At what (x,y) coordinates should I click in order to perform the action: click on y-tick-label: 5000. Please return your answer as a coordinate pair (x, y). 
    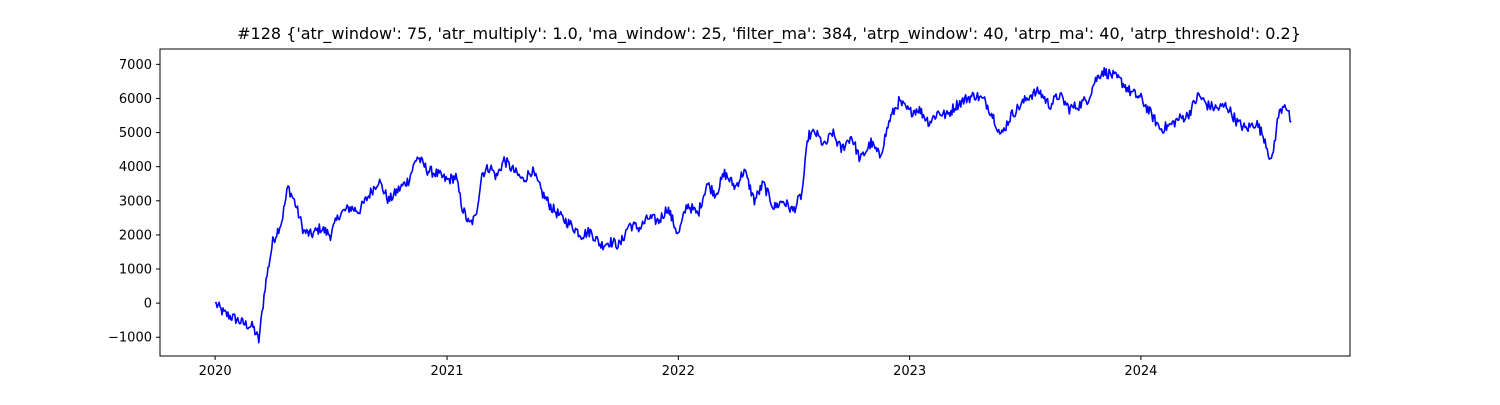
    Looking at the image, I should click on (135, 133).